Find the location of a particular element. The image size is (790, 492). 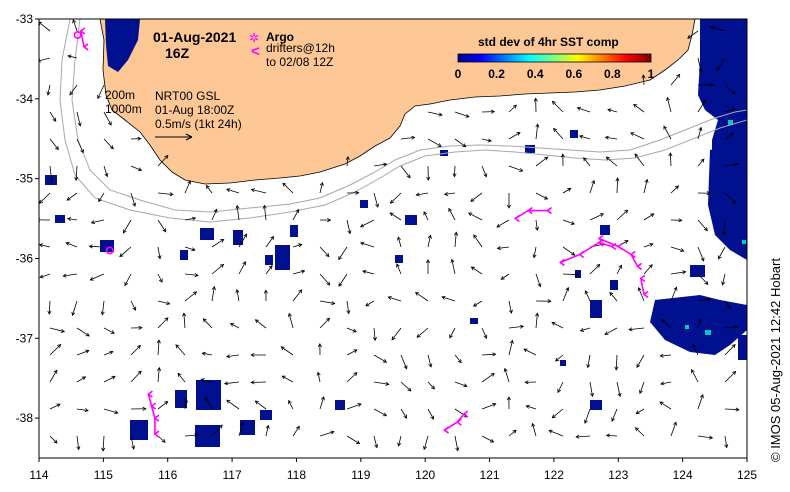

y-tick-label: -37 is located at coordinates (25, 338).